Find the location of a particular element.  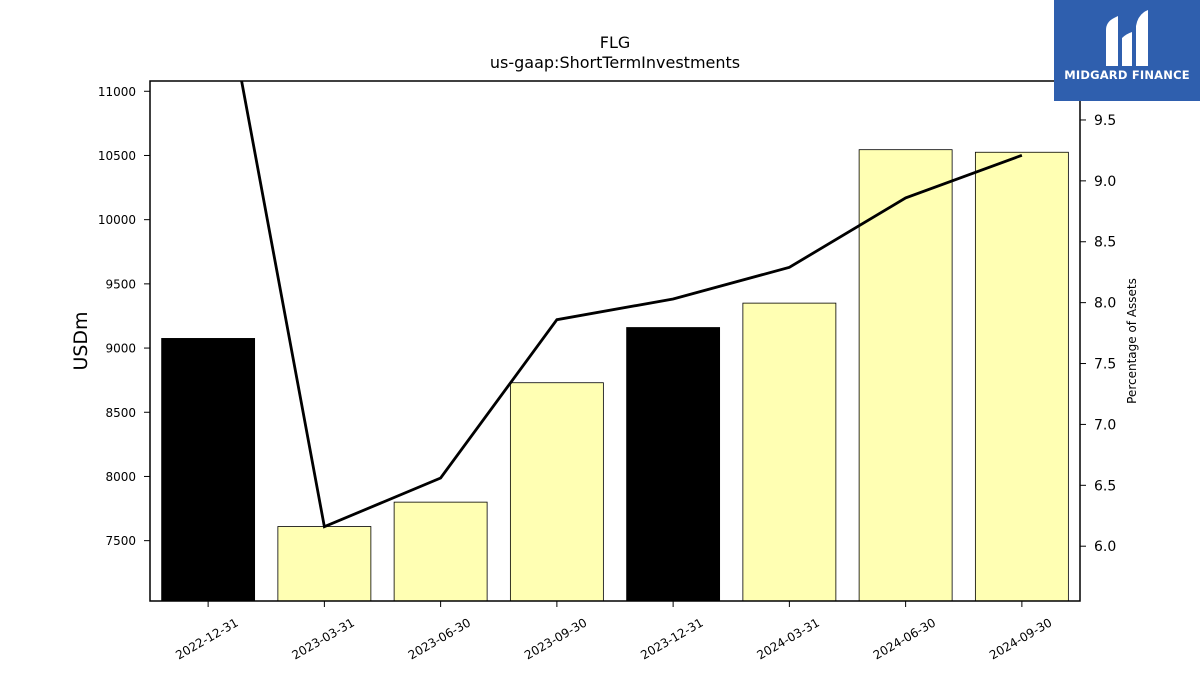

y2-tick-label: 9.0 is located at coordinates (1105, 182).